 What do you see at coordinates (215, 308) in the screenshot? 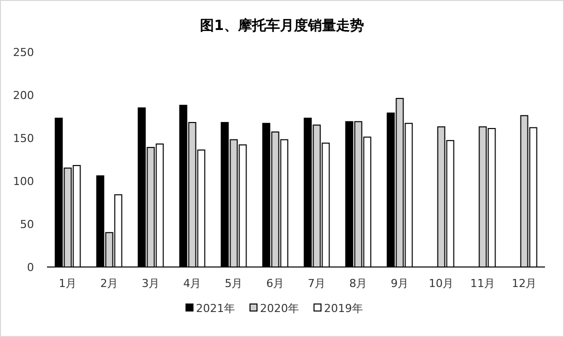
I see `legend-label: 2021年` at bounding box center [215, 308].